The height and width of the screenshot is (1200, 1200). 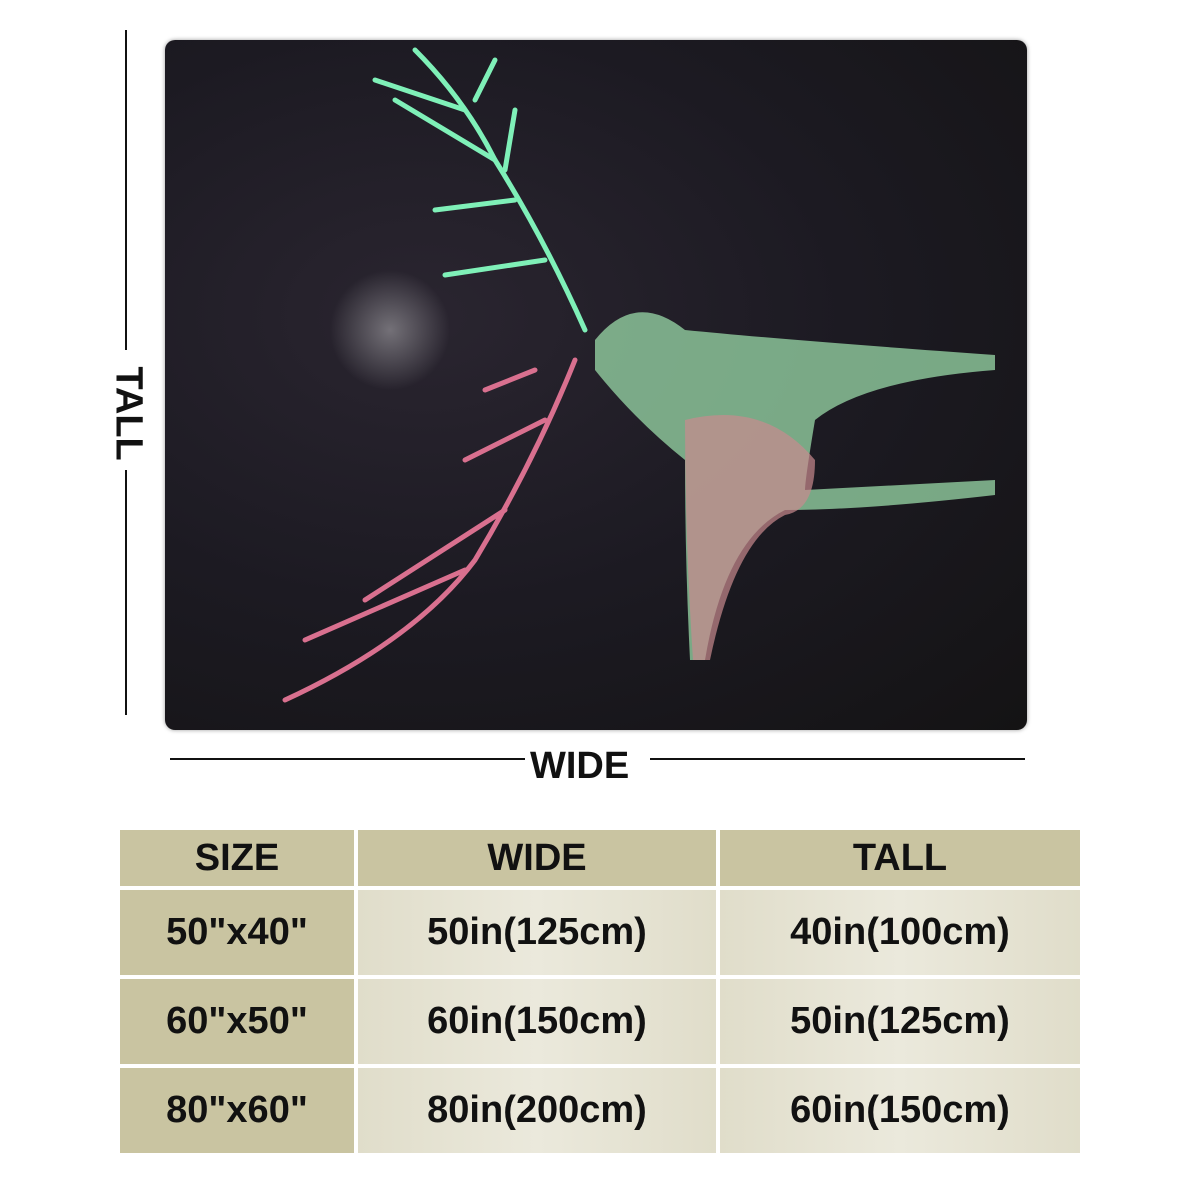 What do you see at coordinates (347, 759) in the screenshot?
I see `wide-arrow-left` at bounding box center [347, 759].